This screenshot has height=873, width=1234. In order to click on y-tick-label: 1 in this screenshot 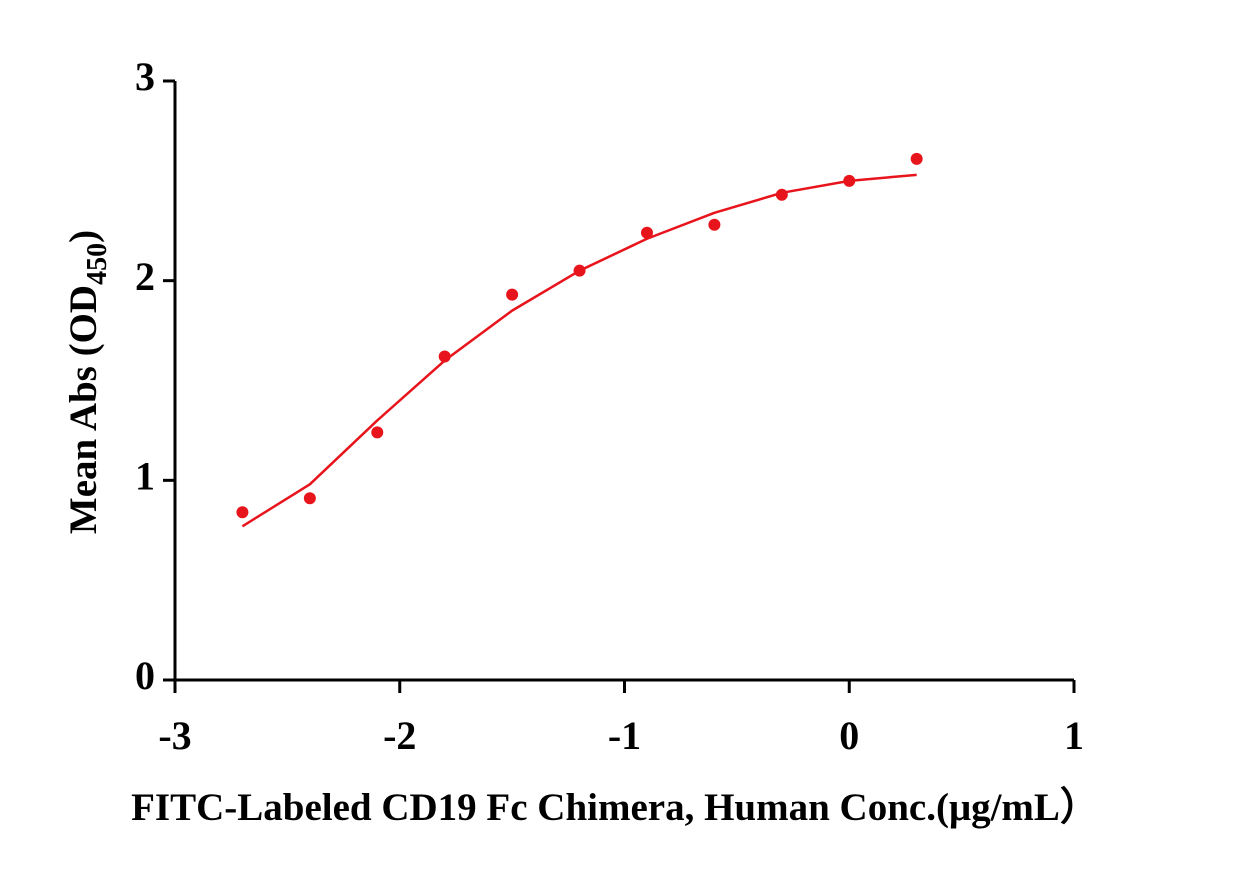, I will do `click(145, 476)`.